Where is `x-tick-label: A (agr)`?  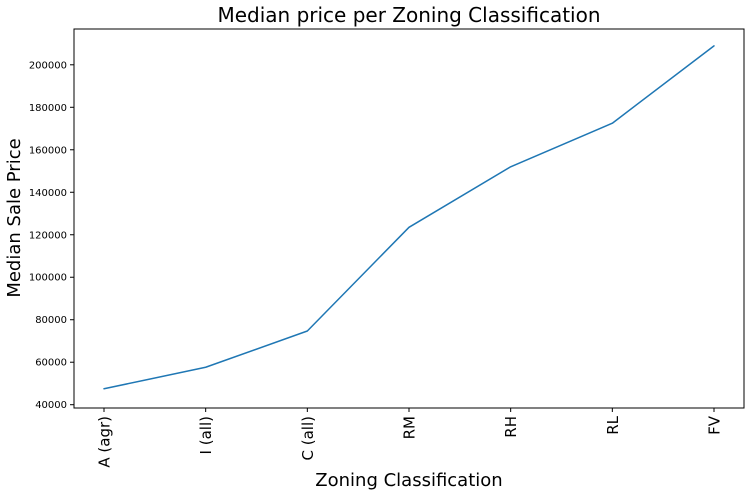 x-tick-label: A (agr) is located at coordinates (105, 442).